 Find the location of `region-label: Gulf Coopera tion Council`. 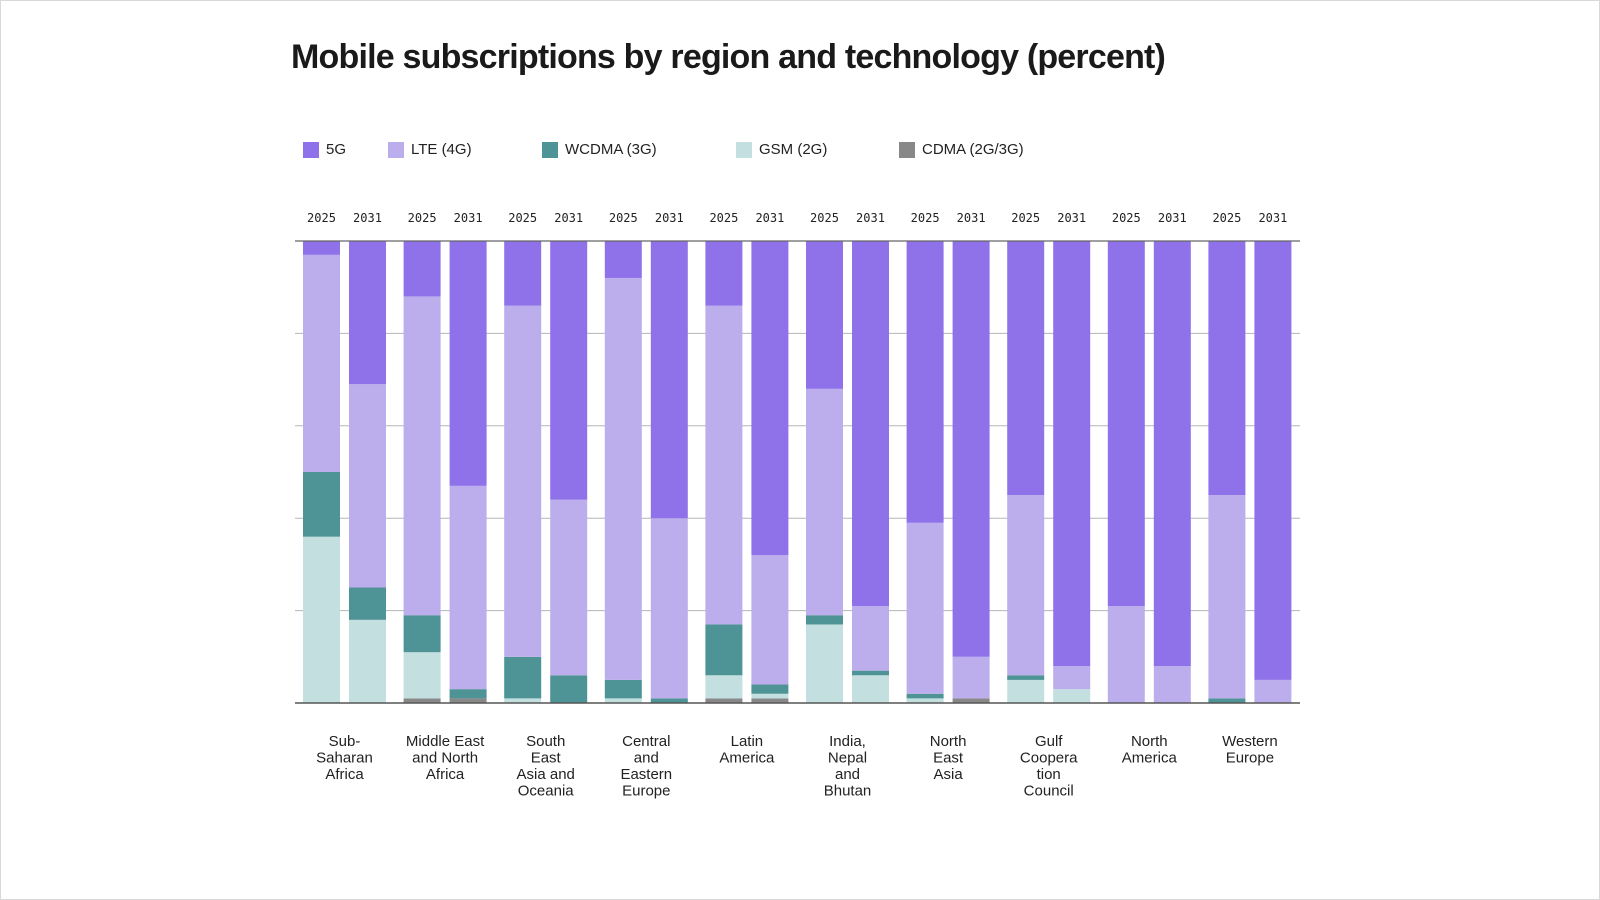

region-label: Gulf Coopera tion Council is located at coordinates (1049, 766).